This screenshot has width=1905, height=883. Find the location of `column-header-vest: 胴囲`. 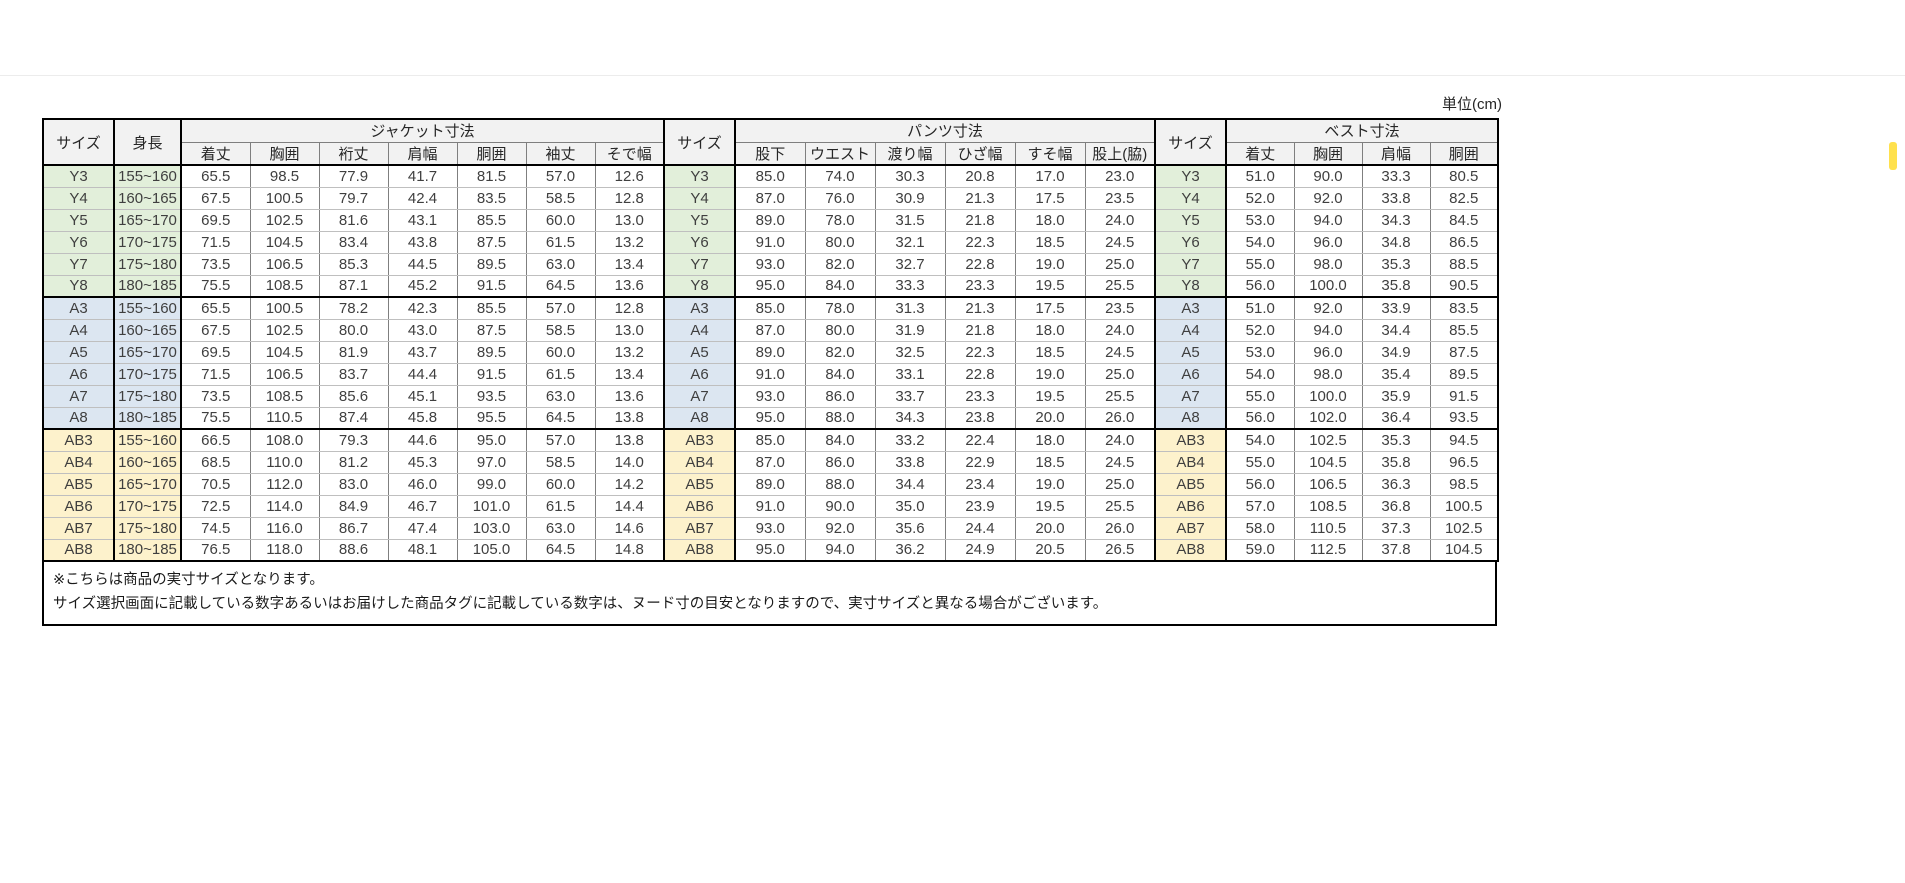

column-header-vest: 胴囲 is located at coordinates (1464, 153).